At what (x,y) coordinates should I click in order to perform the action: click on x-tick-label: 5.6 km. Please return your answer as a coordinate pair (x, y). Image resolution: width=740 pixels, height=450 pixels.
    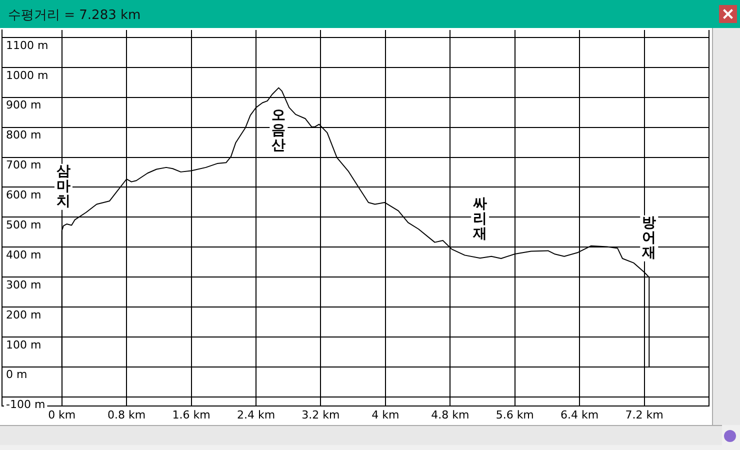
    Looking at the image, I should click on (515, 415).